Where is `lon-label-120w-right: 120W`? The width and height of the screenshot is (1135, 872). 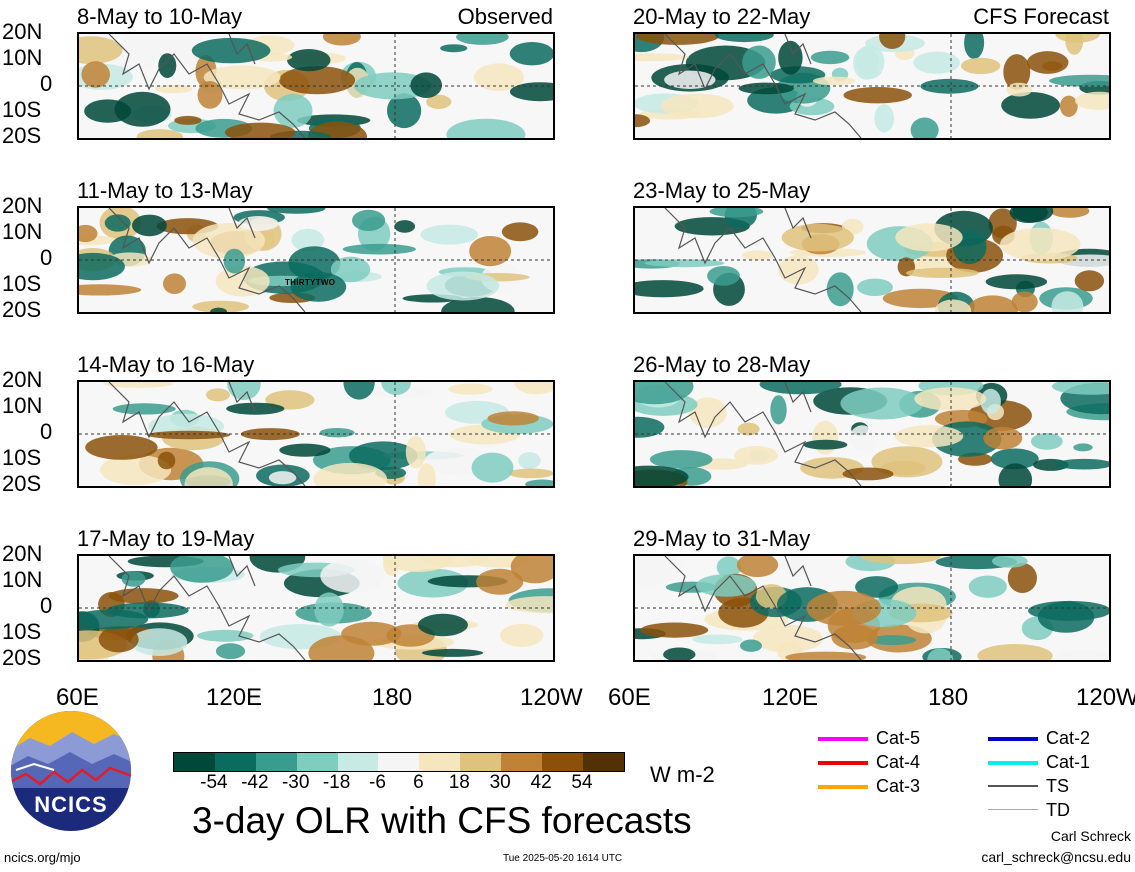
lon-label-120w-right: 120W is located at coordinates (1105, 697).